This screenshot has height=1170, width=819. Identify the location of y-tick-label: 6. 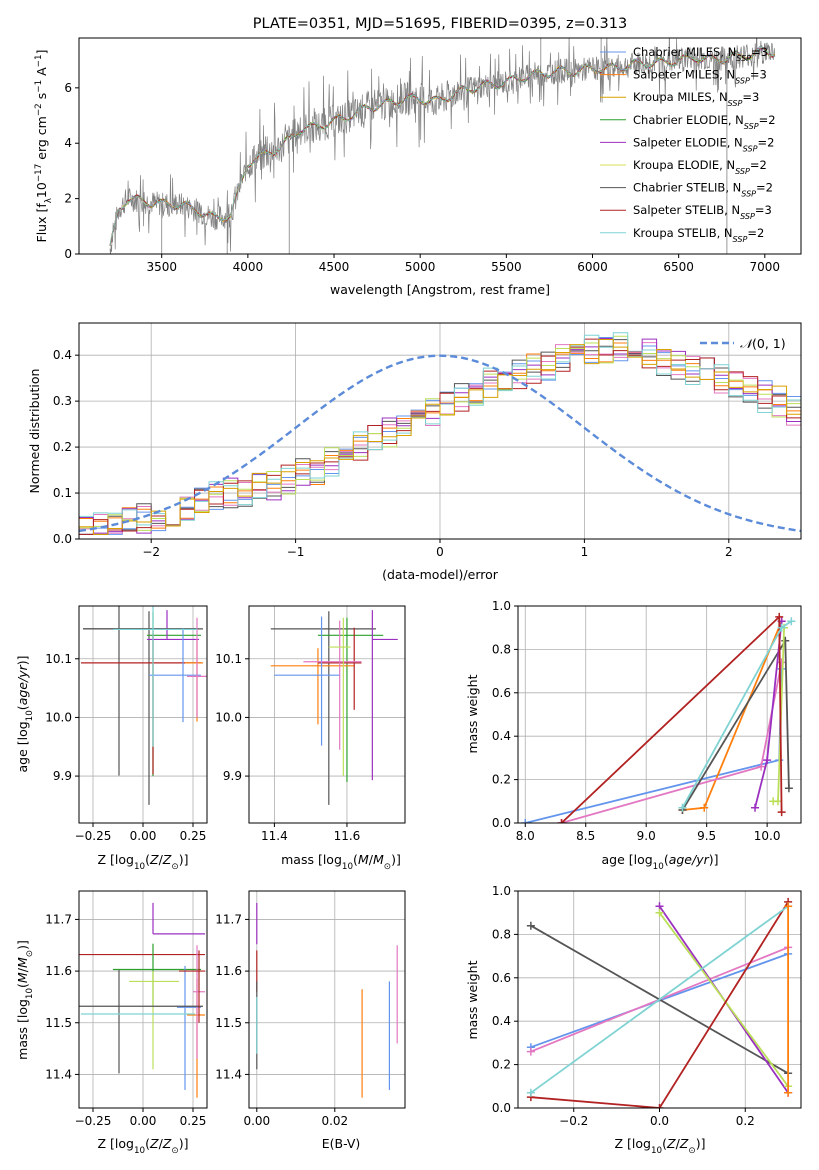
(68, 88).